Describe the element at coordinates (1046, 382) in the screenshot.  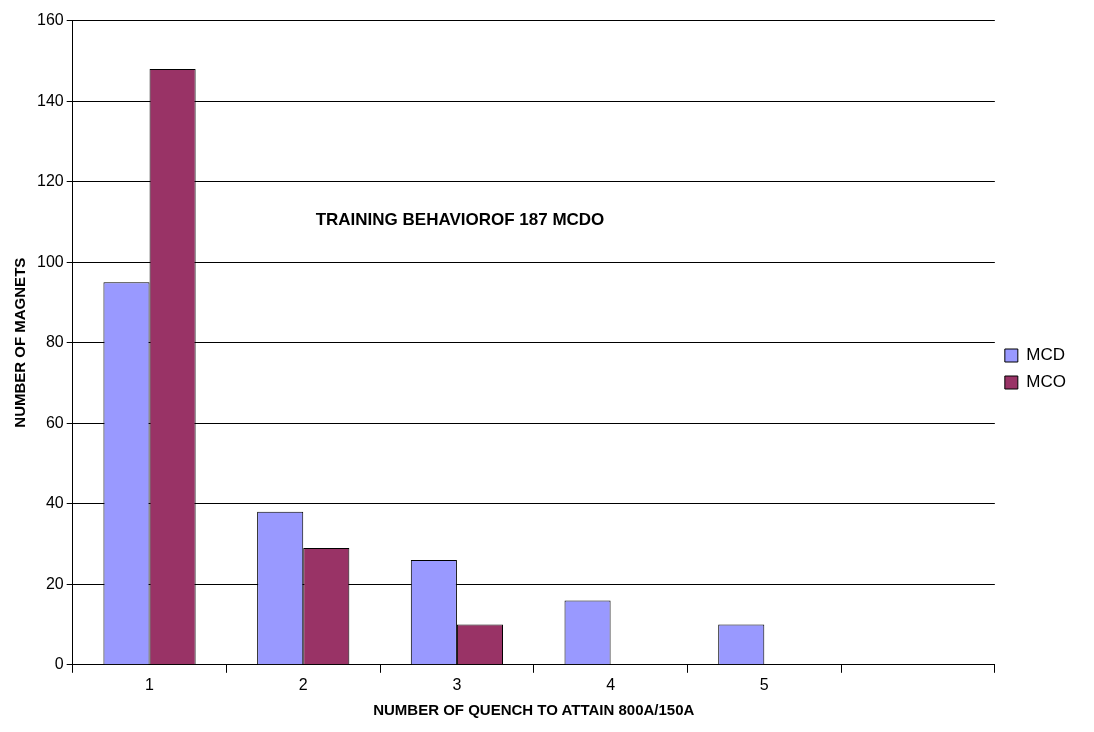
I see `legend-label: MCO` at that location.